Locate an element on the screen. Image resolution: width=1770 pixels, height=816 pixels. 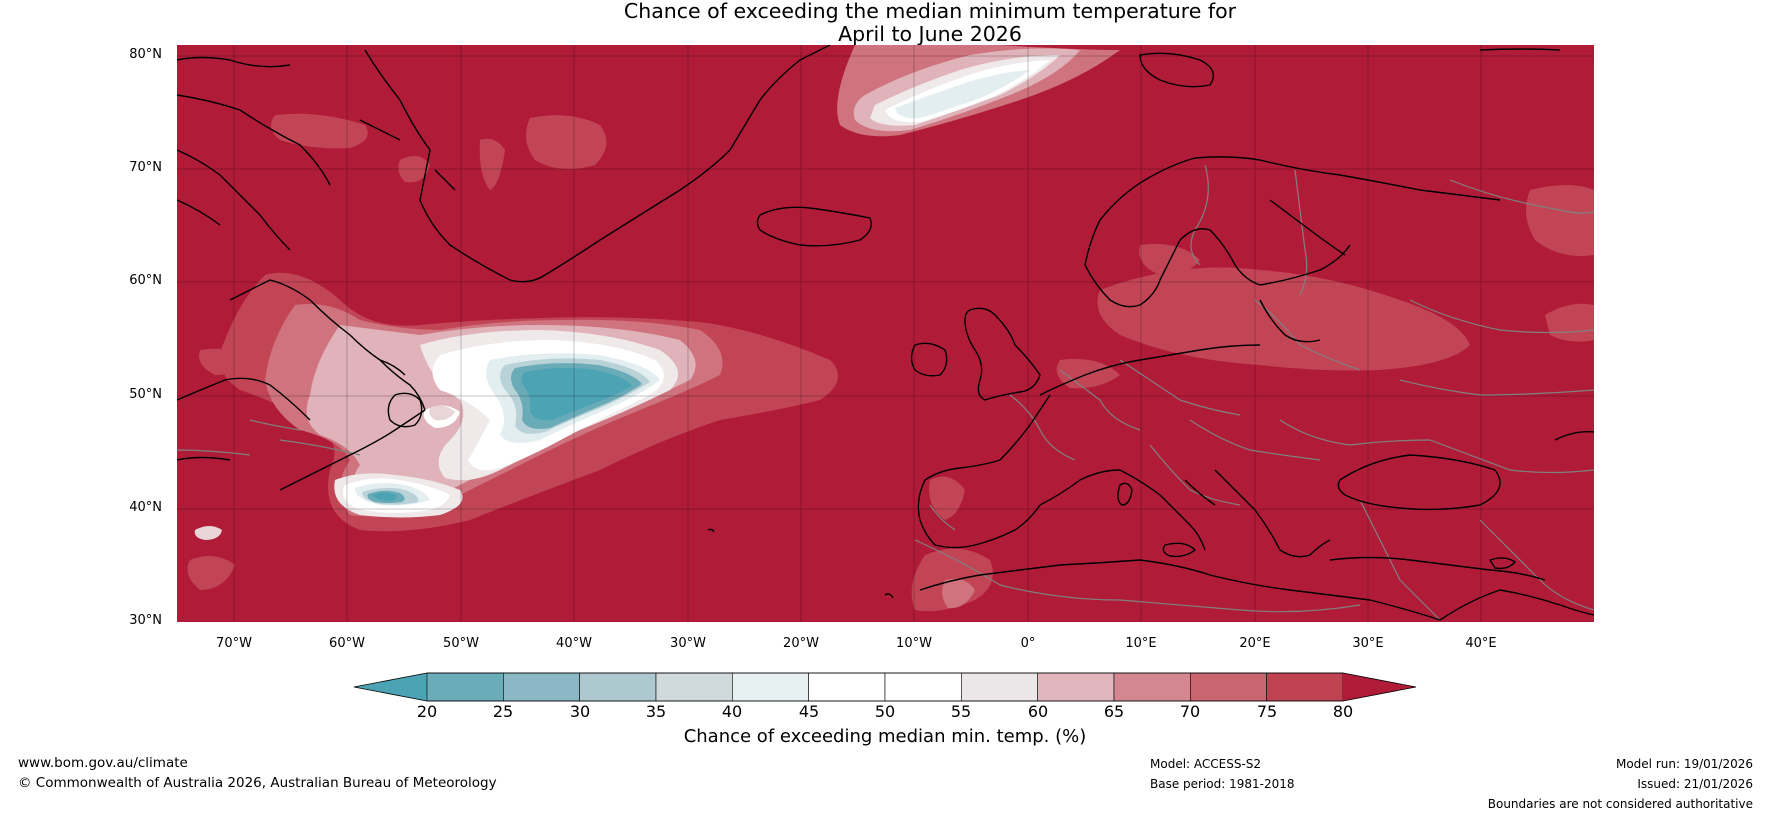
lon-label-10w: 10°W is located at coordinates (914, 643).